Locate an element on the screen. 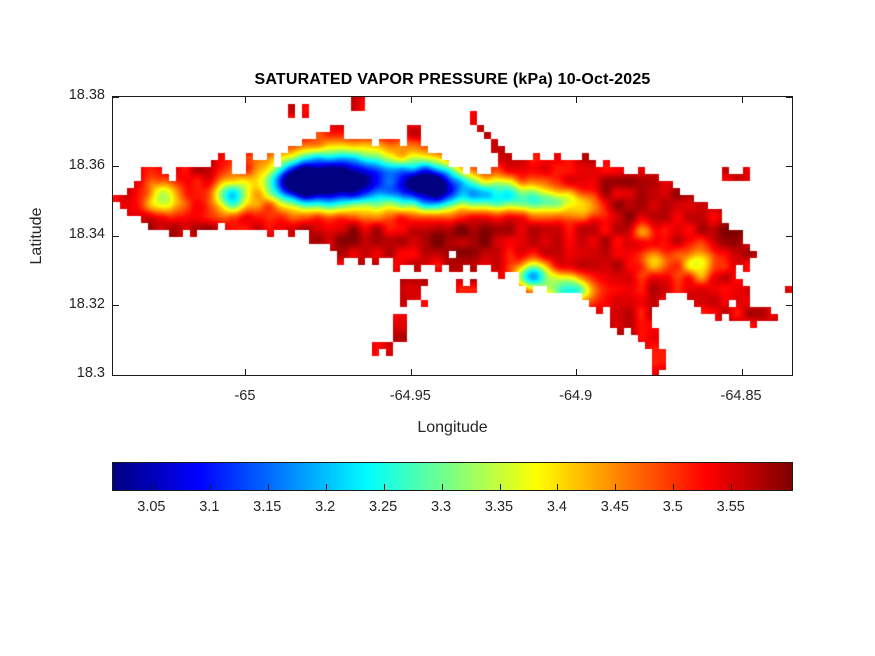  y-tick-label: 18.3 is located at coordinates (90, 373).